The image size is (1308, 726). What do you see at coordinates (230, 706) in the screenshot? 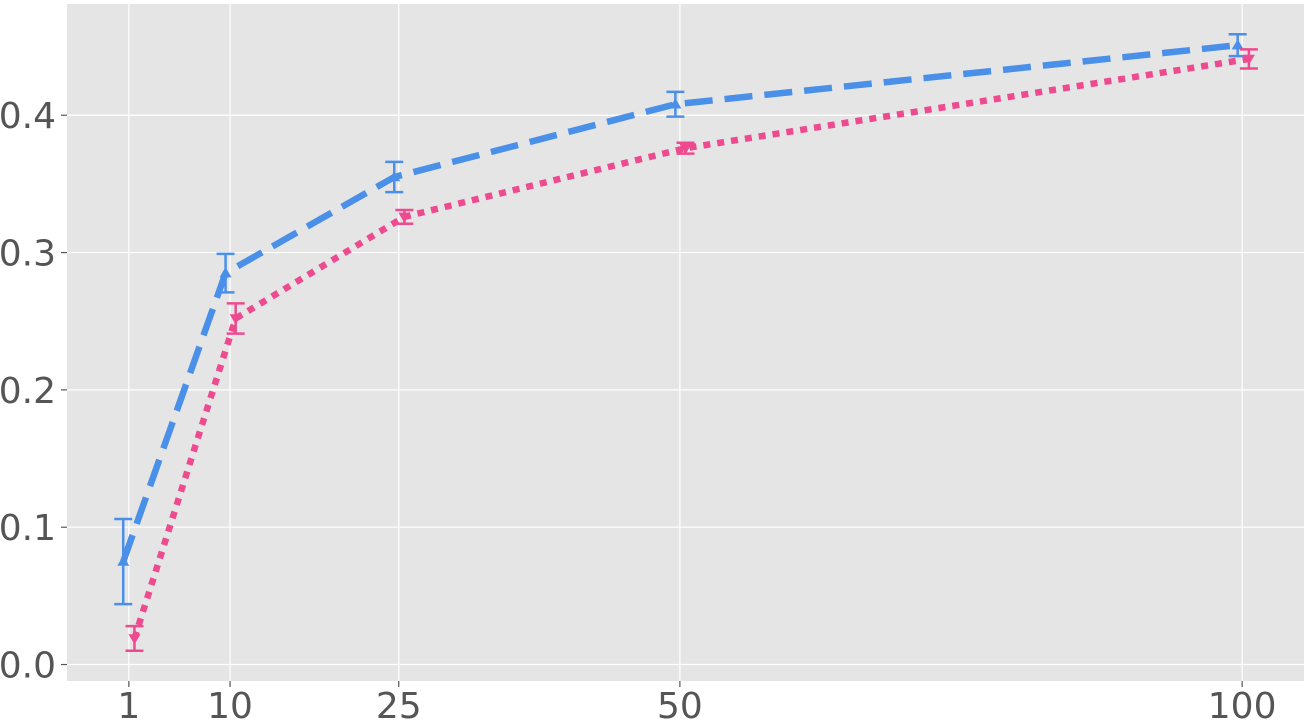
I see `x-tick-label: 10` at bounding box center [230, 706].